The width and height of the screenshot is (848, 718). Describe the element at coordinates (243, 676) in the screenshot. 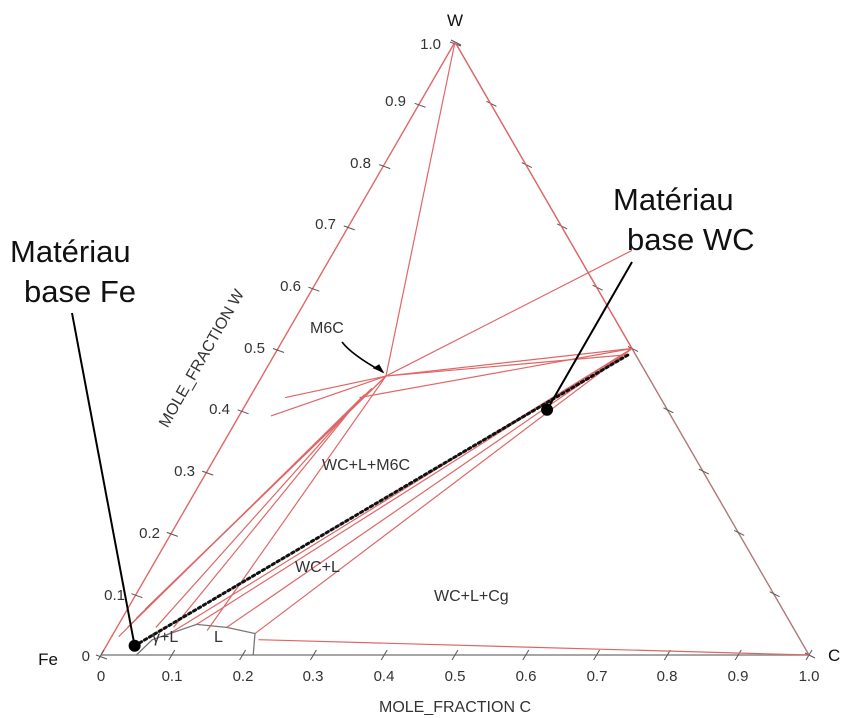

I see `bottom-tick-label: 0.2` at that location.